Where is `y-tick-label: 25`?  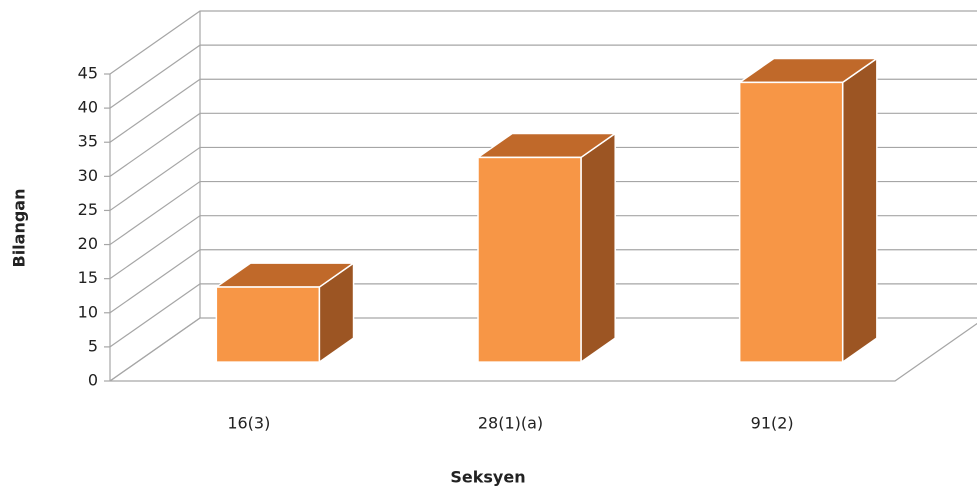
y-tick-label: 25 is located at coordinates (88, 209).